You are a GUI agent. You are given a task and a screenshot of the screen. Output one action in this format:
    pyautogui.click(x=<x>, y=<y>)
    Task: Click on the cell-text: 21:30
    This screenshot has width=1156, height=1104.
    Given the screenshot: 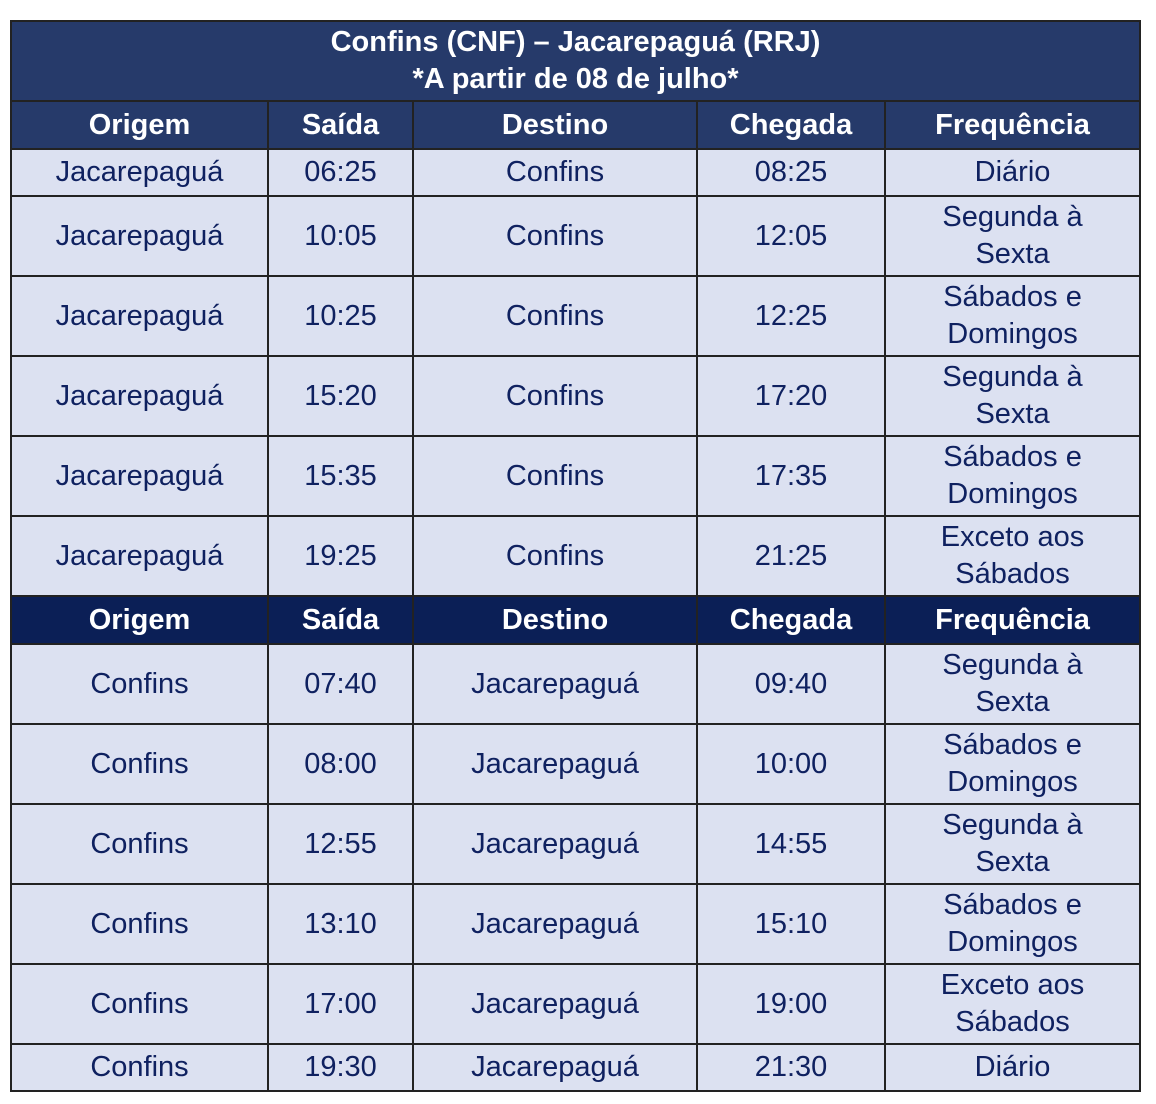 What is the action you would take?
    pyautogui.click(x=791, y=1067)
    